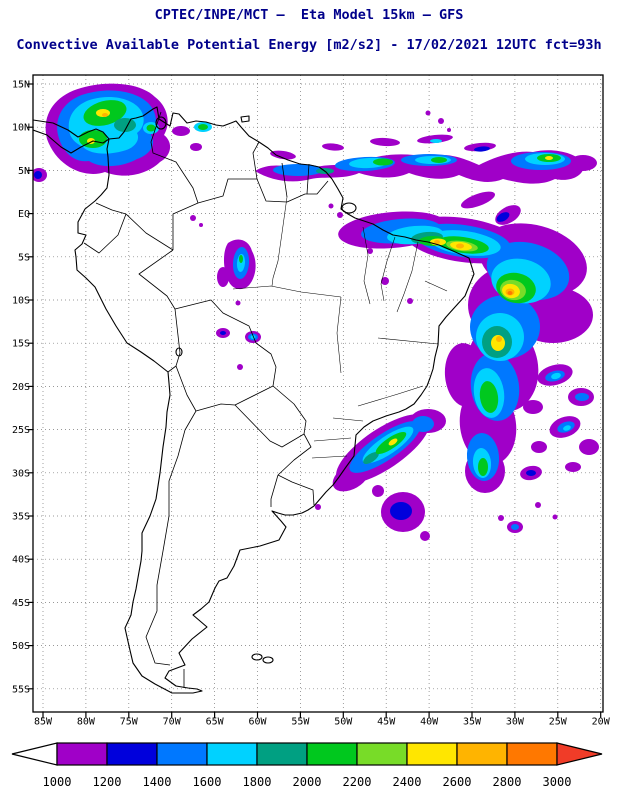  Describe the element at coordinates (548, 448) in the screenshot. I see `cape-region-atlantic-cells` at that location.